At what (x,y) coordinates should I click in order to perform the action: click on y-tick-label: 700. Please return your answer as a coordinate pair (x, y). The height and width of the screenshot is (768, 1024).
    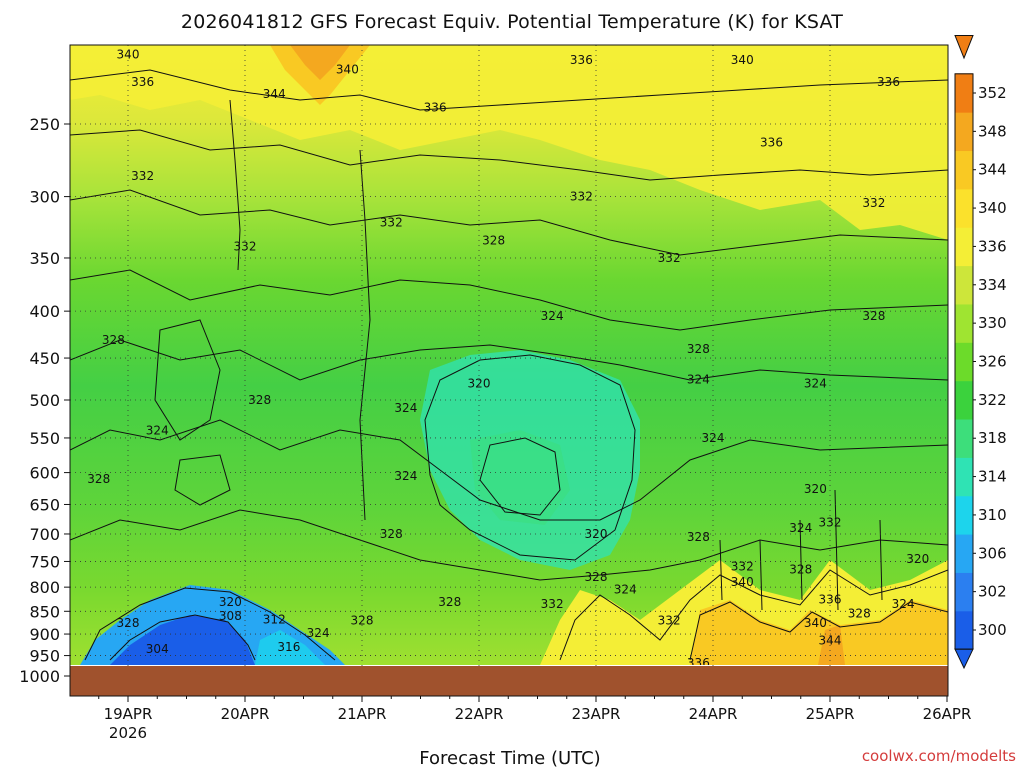
    Looking at the image, I should click on (44, 534).